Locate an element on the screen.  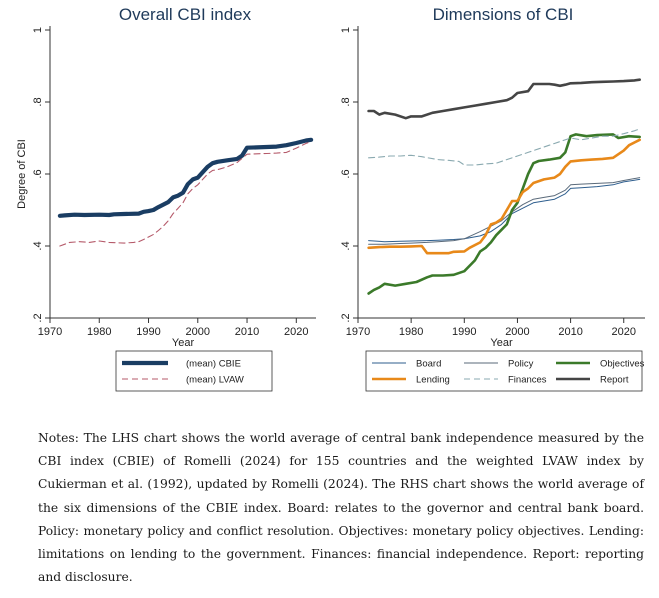
legend-label-lending: Lending is located at coordinates (433, 380).